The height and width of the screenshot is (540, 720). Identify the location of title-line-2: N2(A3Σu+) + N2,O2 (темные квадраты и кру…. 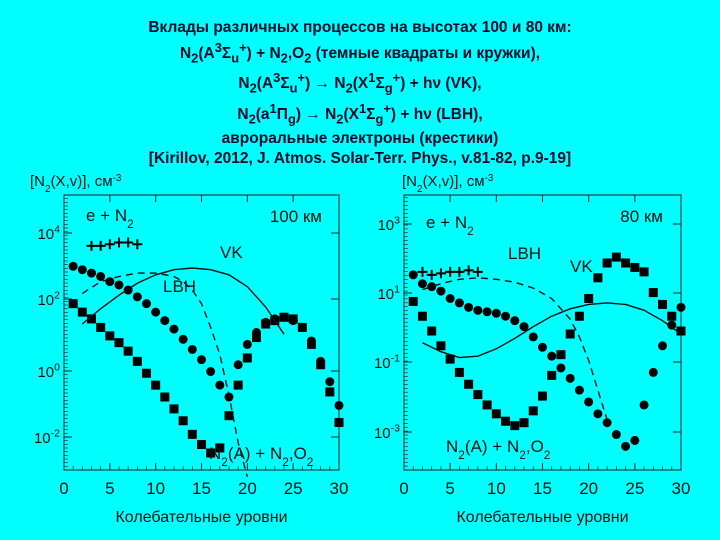
(360, 53).